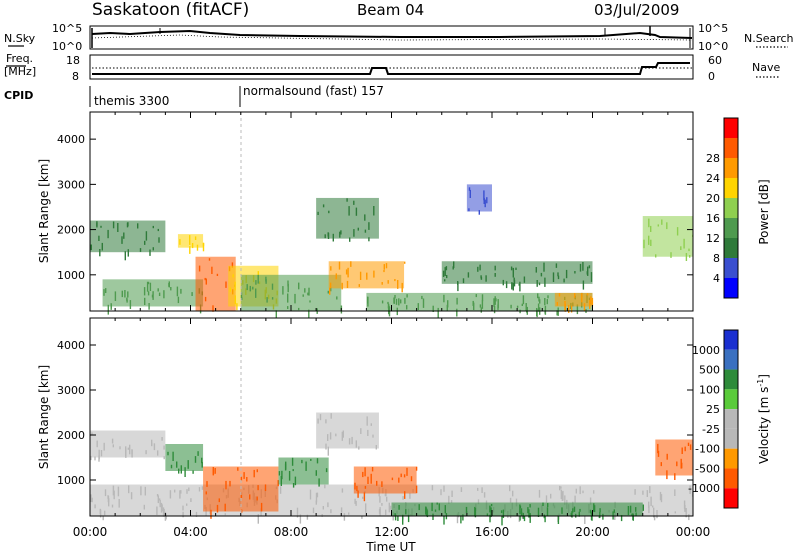 The height and width of the screenshot is (554, 800). What do you see at coordinates (190, 240) in the screenshot?
I see `power-region-2-cell` at bounding box center [190, 240].